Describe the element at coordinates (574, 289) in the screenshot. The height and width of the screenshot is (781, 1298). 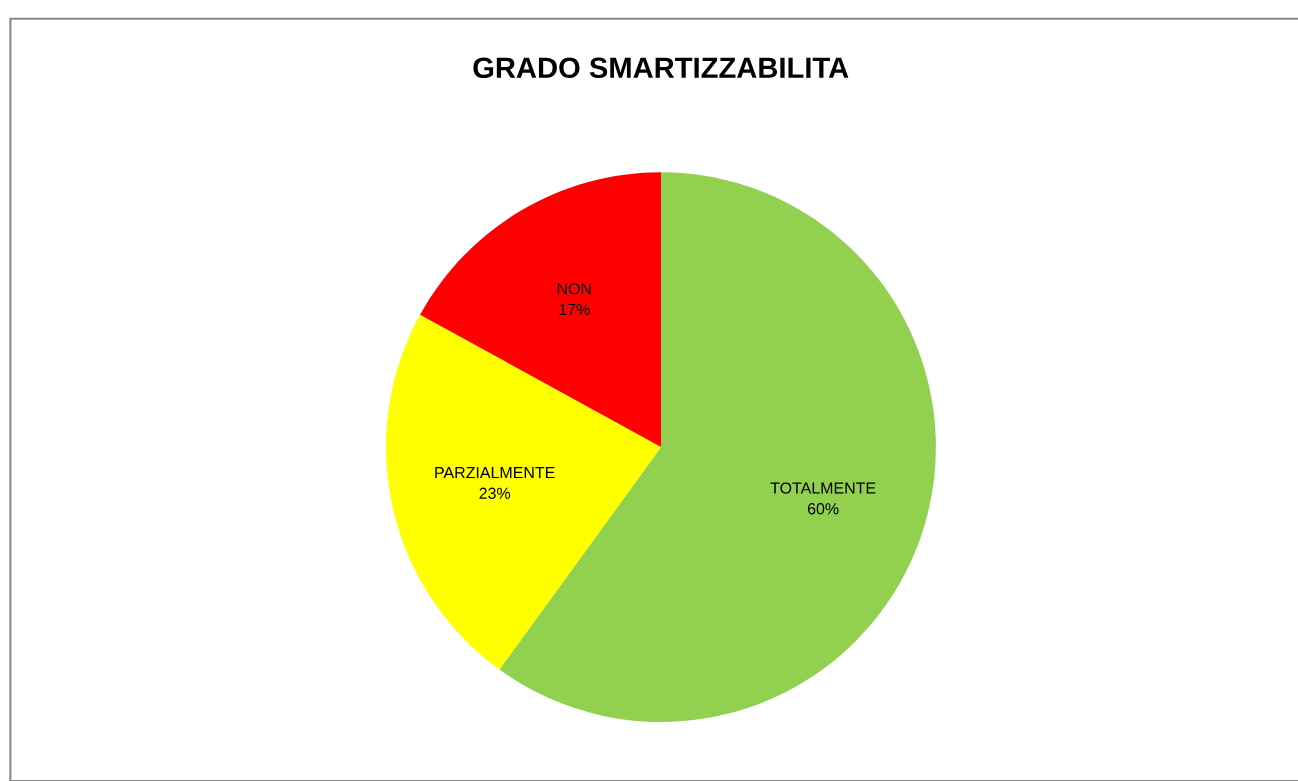
I see `slice-label: NON` at that location.